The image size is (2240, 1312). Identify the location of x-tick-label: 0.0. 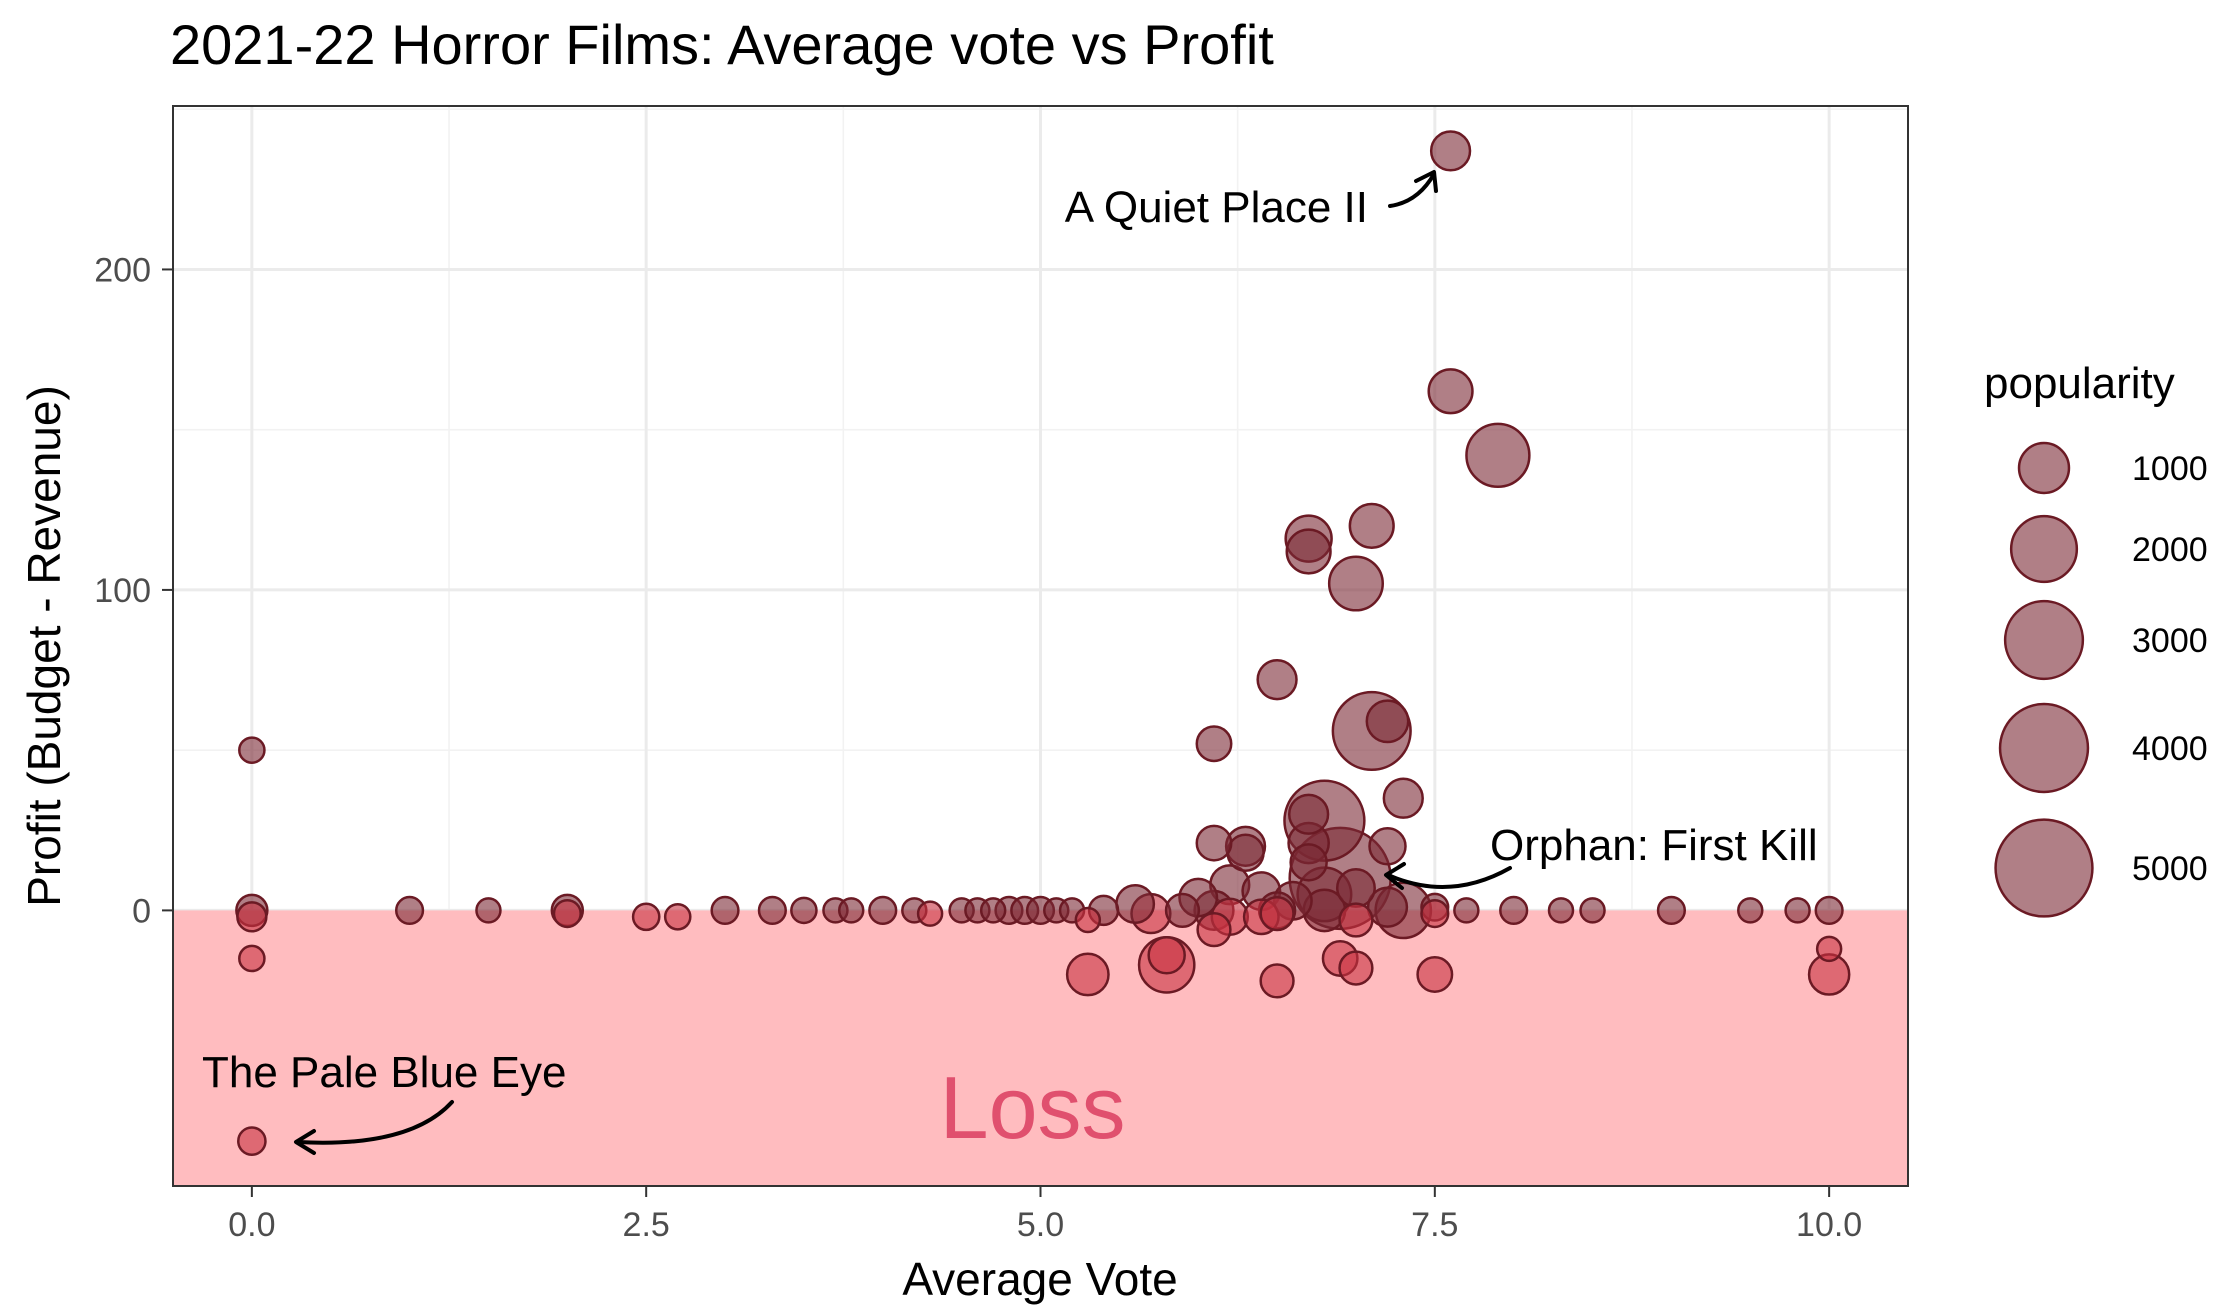
(251, 1225).